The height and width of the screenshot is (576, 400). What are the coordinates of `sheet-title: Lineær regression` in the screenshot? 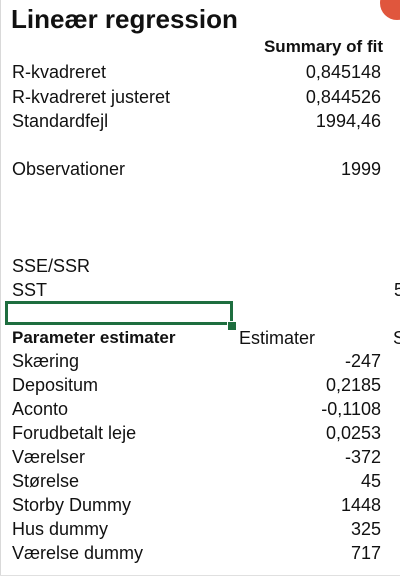 It's located at (124, 19).